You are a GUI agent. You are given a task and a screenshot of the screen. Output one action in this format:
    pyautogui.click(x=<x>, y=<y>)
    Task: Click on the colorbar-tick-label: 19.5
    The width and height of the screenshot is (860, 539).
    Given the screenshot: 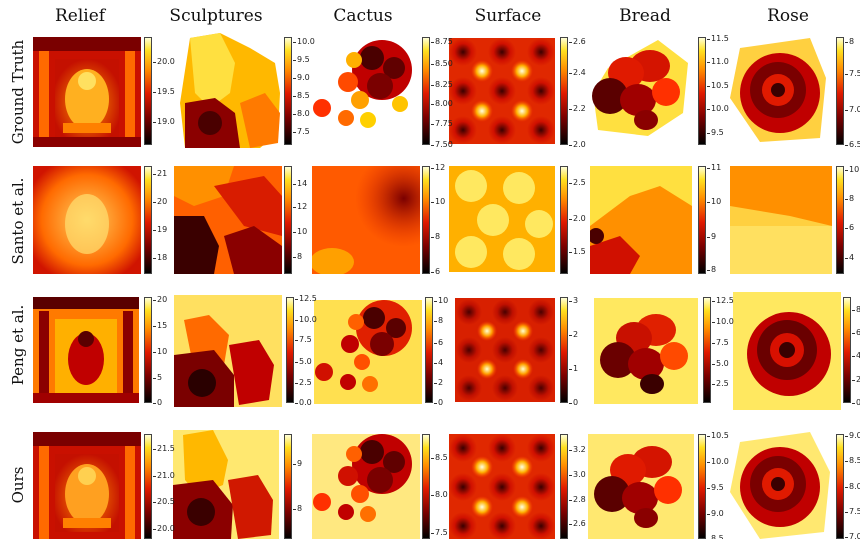 What is the action you would take?
    pyautogui.click(x=164, y=92)
    